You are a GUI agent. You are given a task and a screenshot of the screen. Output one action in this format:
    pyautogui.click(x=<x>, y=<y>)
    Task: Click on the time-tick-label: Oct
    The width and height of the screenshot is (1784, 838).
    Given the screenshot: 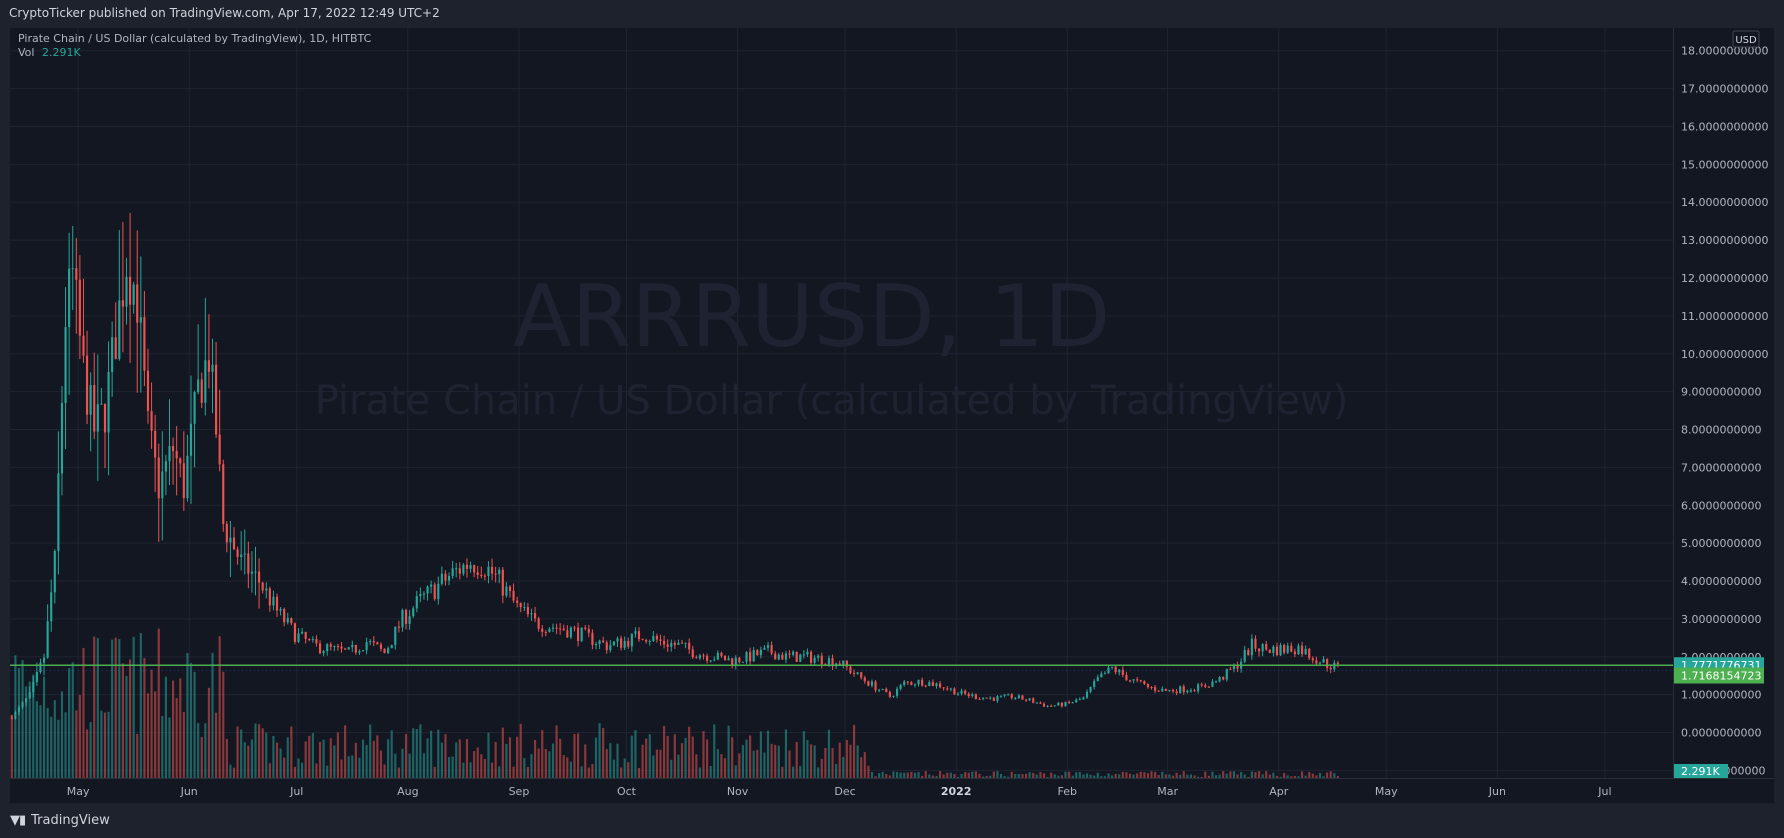 What is the action you would take?
    pyautogui.click(x=627, y=791)
    